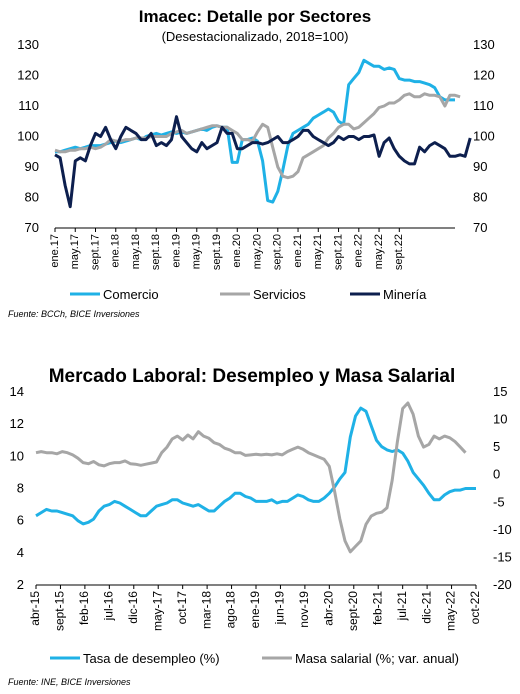 The height and width of the screenshot is (694, 520). Describe the element at coordinates (217, 252) in the screenshot. I see `x-tick-label: sept.19` at that location.